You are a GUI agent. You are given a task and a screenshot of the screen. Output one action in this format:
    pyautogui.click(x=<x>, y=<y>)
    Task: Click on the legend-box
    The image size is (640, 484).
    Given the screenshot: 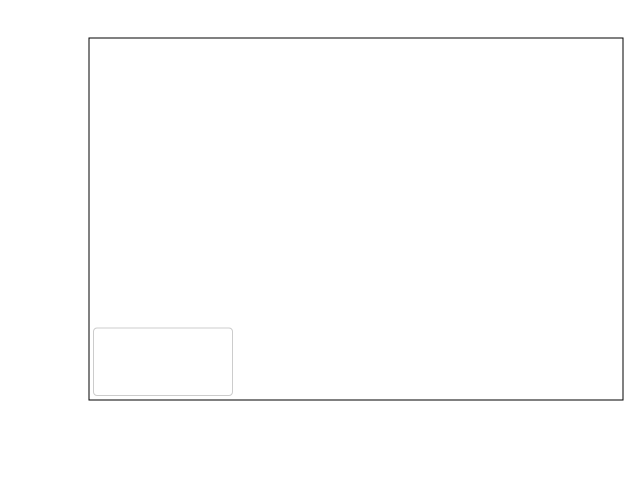 What is the action you would take?
    pyautogui.click(x=163, y=361)
    